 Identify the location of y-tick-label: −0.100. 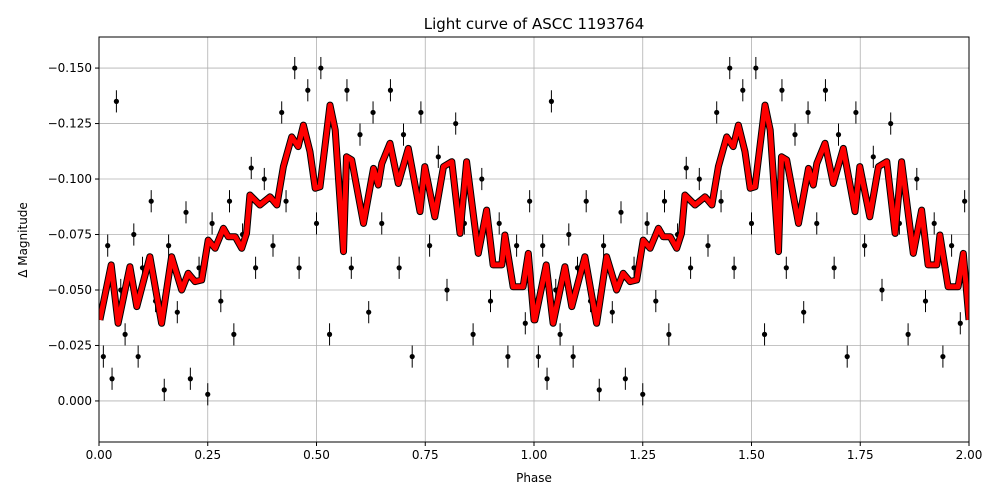
(70, 179).